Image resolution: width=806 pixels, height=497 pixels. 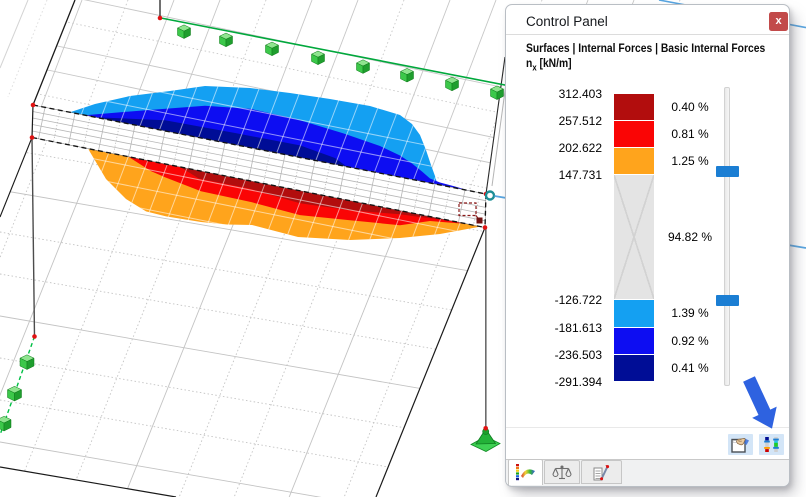 What do you see at coordinates (727, 171) in the screenshot?
I see `scale-slider-handle-max` at bounding box center [727, 171].